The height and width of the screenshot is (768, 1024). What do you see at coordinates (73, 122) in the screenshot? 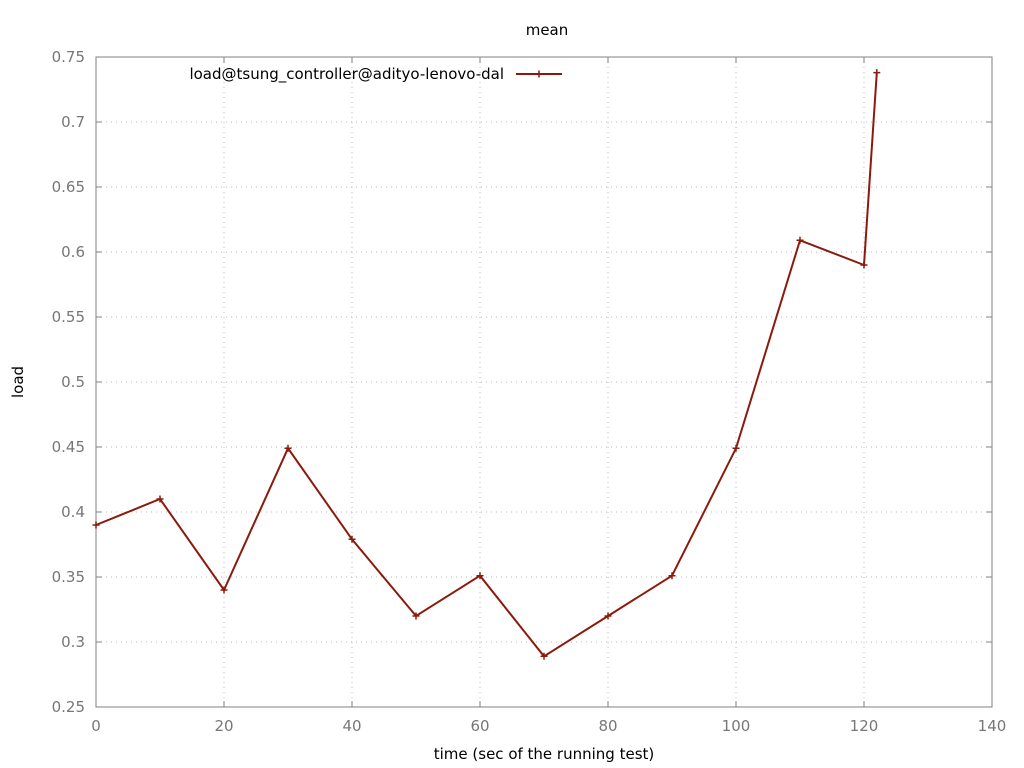
I see `y-tick-label: 0.7` at bounding box center [73, 122].